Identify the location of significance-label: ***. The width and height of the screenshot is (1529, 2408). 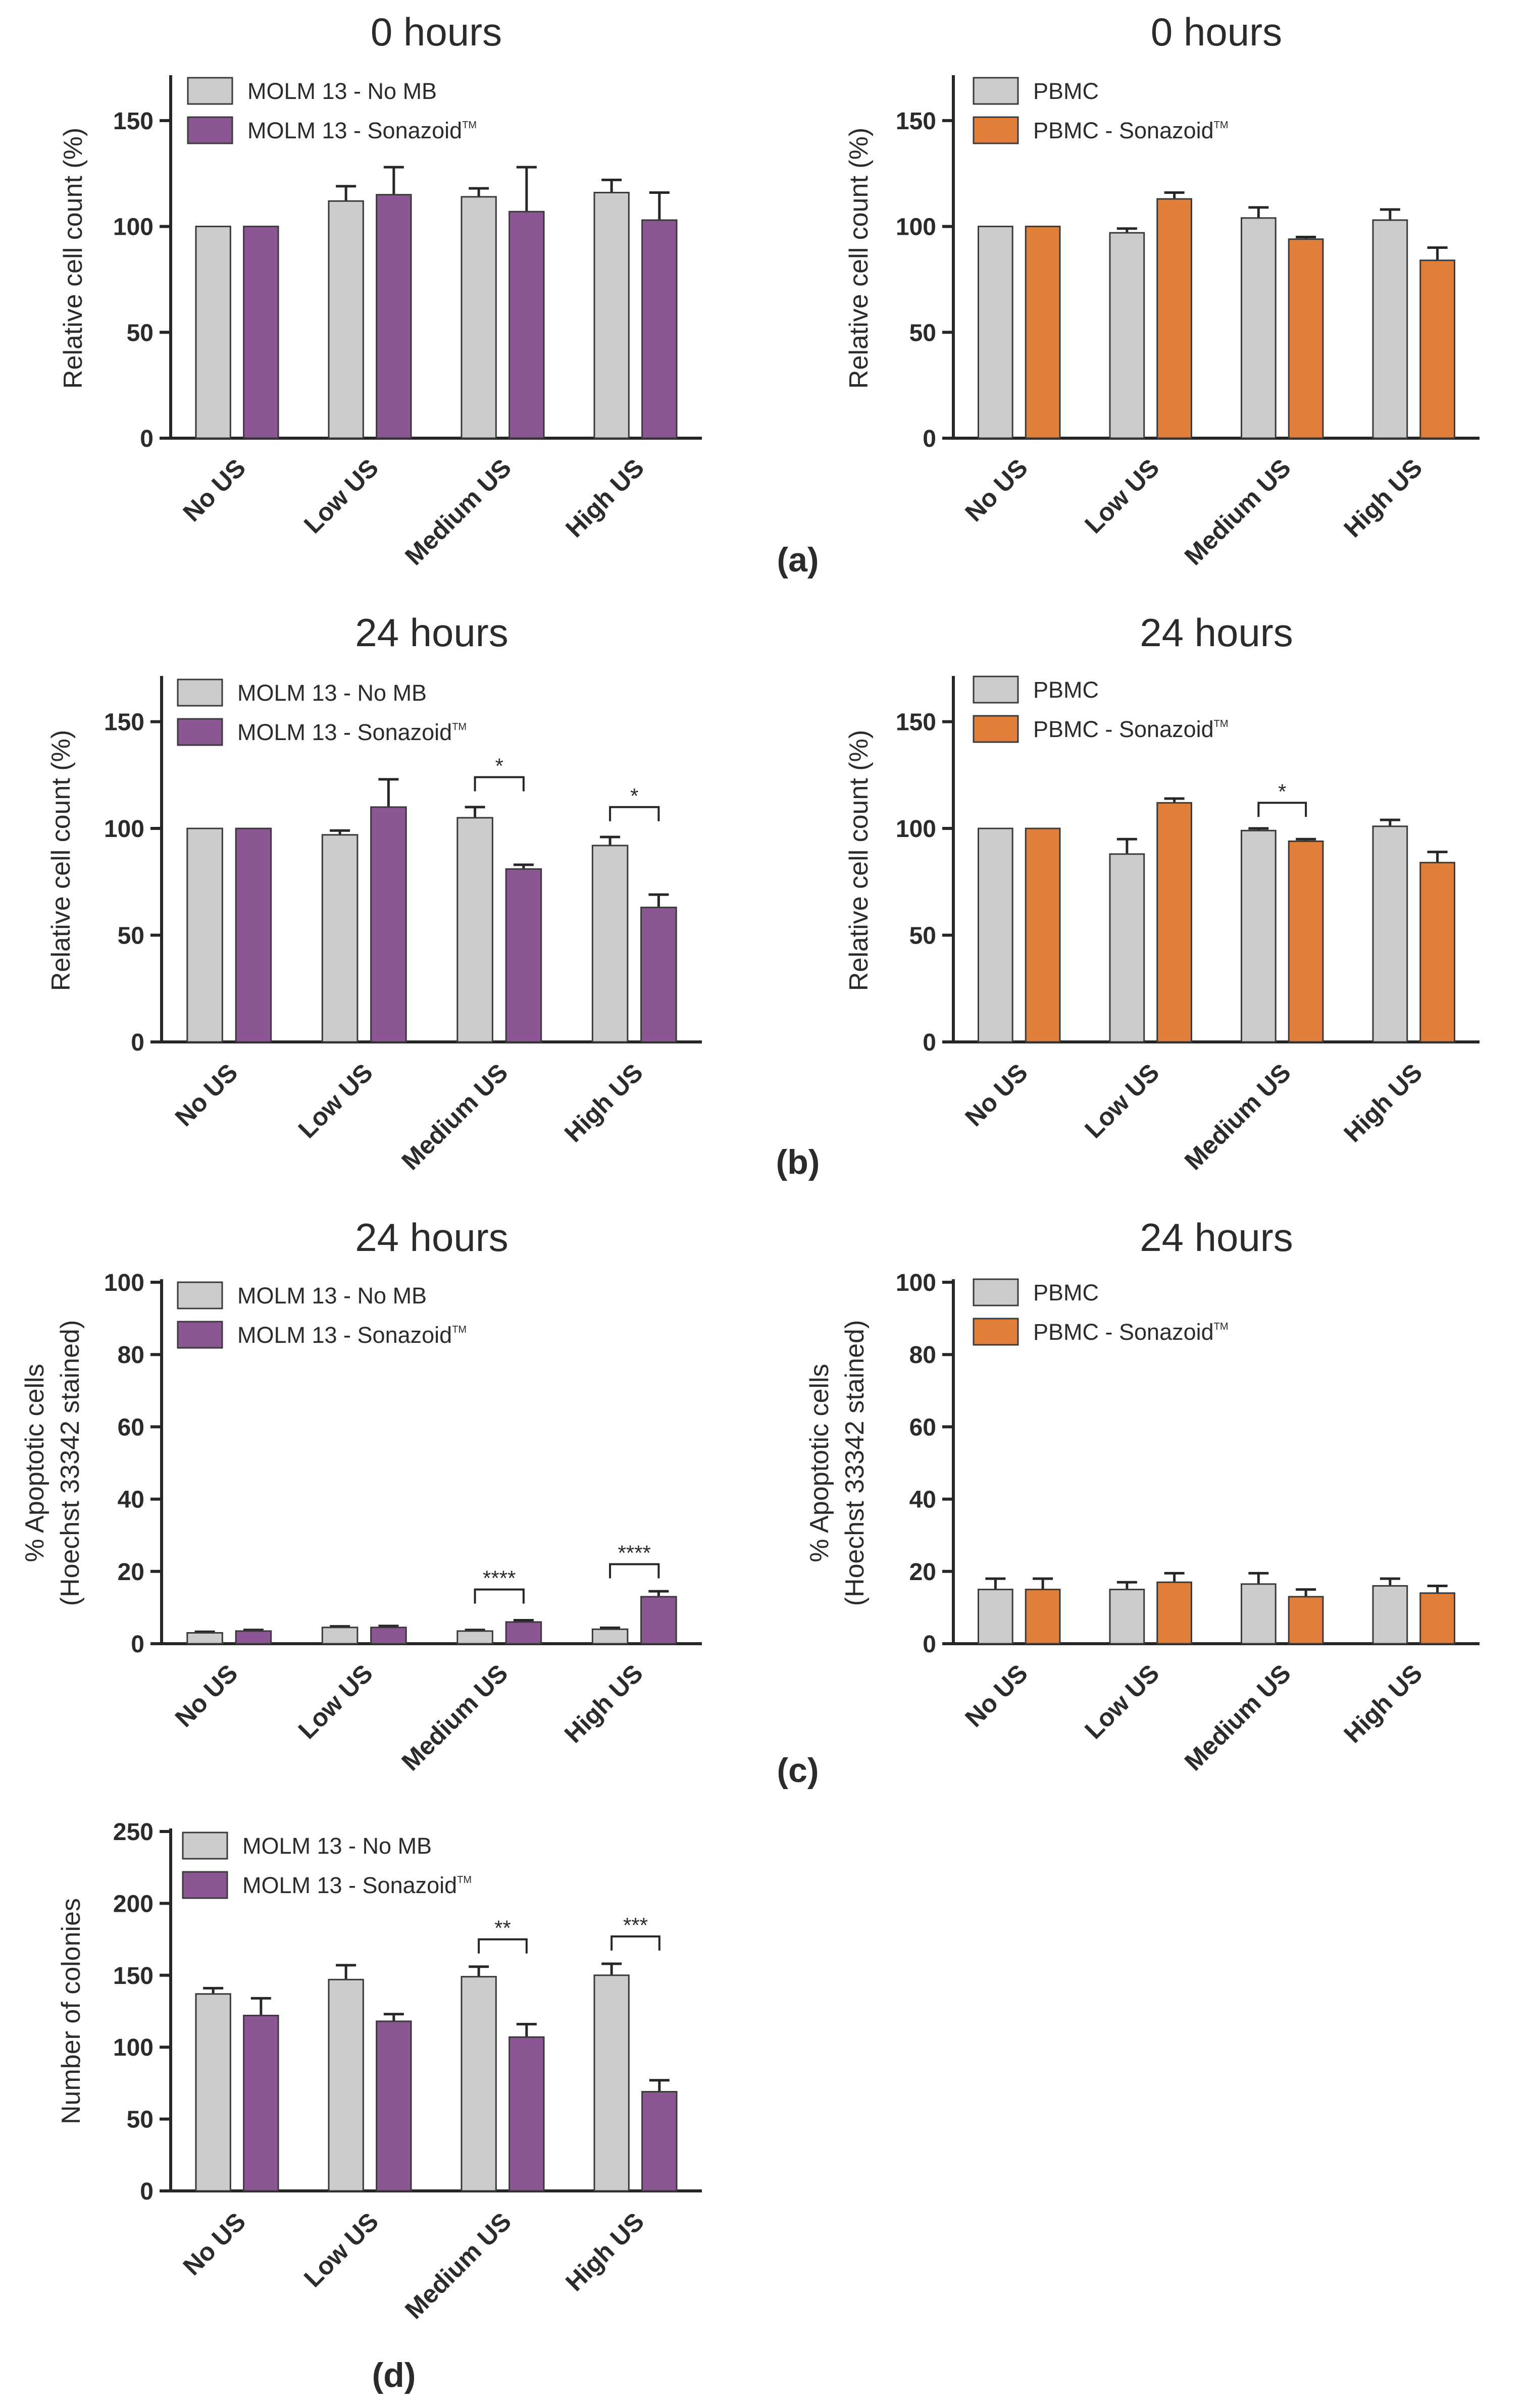
(635, 1925).